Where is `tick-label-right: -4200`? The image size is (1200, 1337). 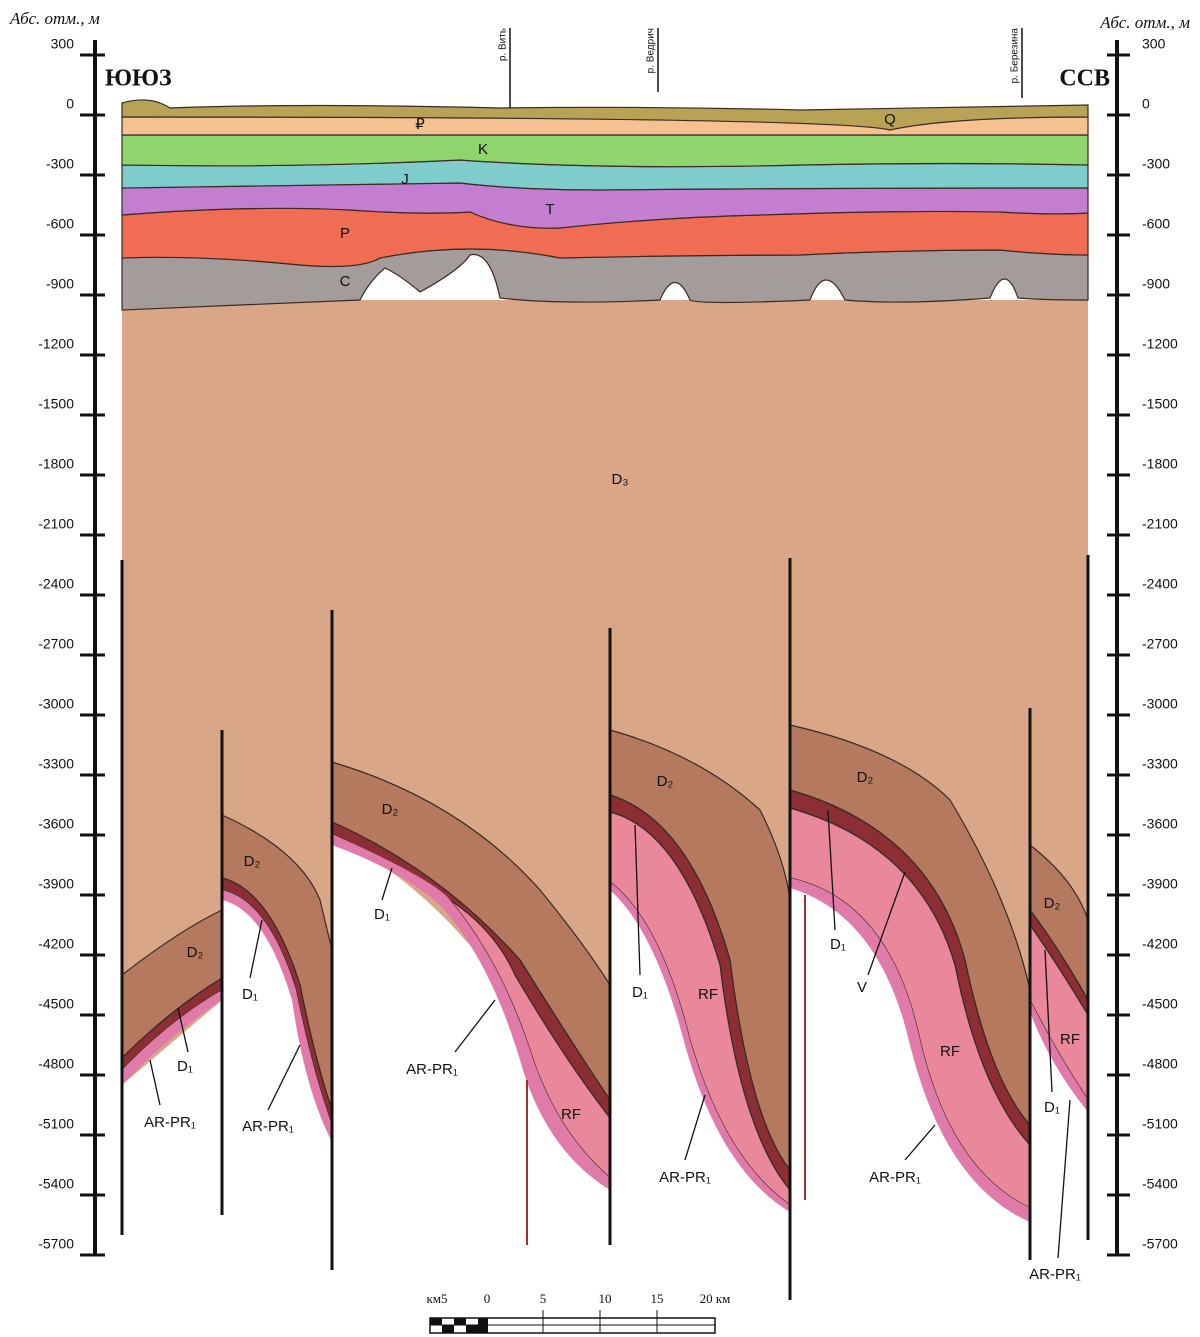 tick-label-right: -4200 is located at coordinates (1160, 944).